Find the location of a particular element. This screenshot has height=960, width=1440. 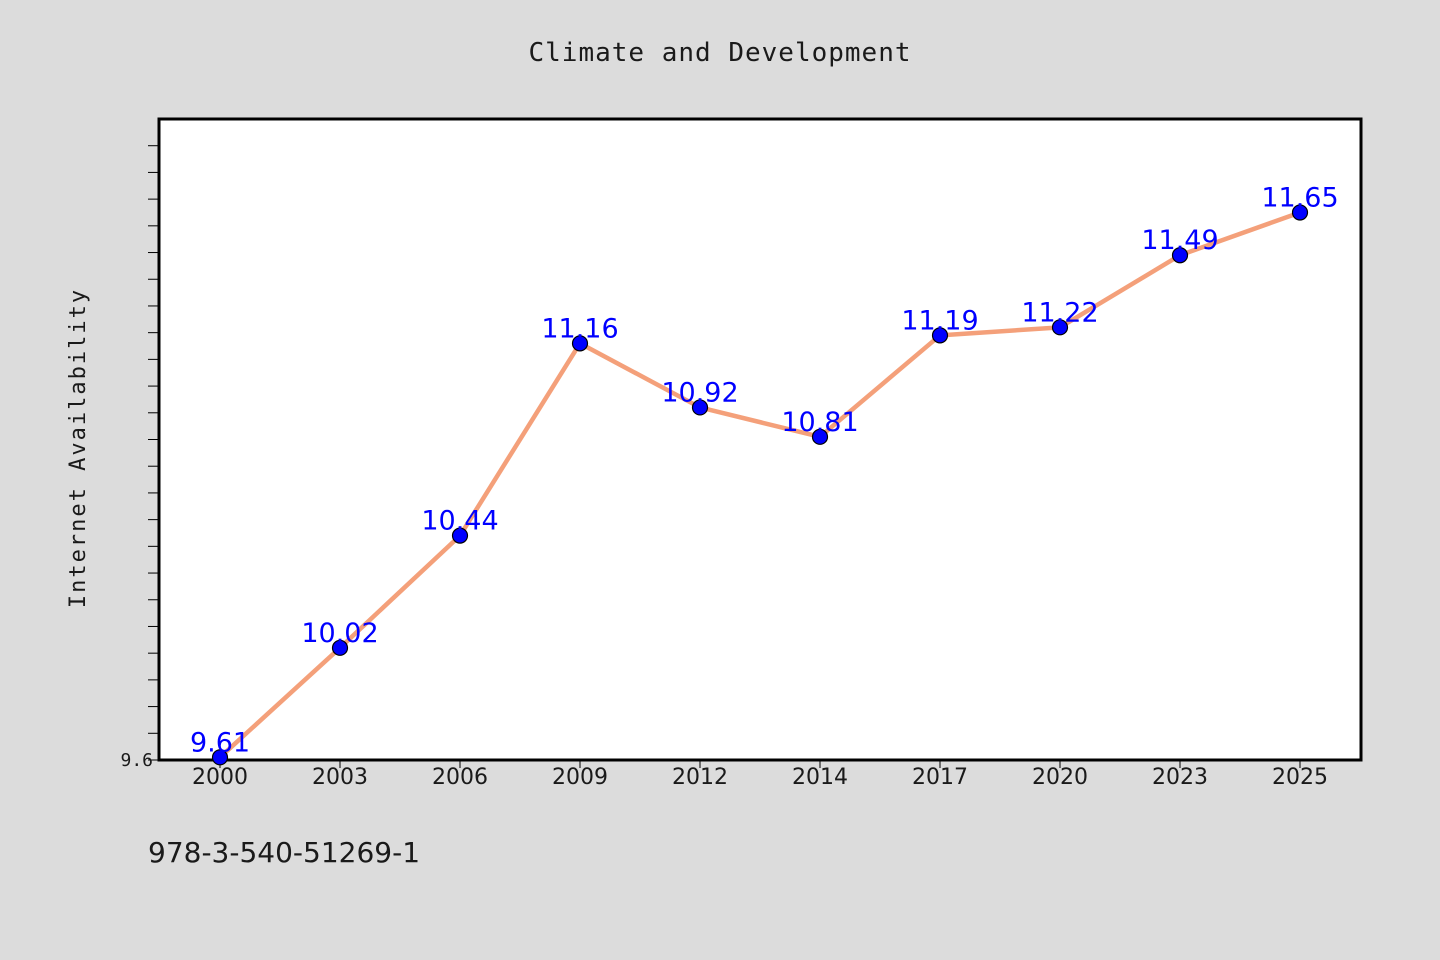

x-tick-label: 2020 is located at coordinates (1060, 777).